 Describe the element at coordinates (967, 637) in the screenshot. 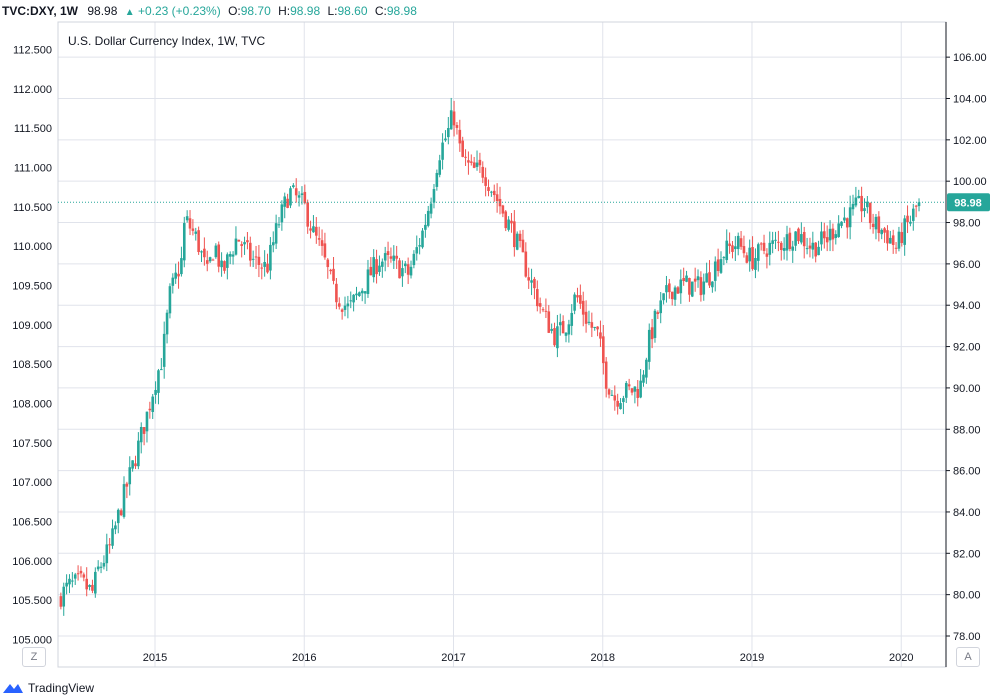

I see `right-axis-tick-label: 78.00` at that location.